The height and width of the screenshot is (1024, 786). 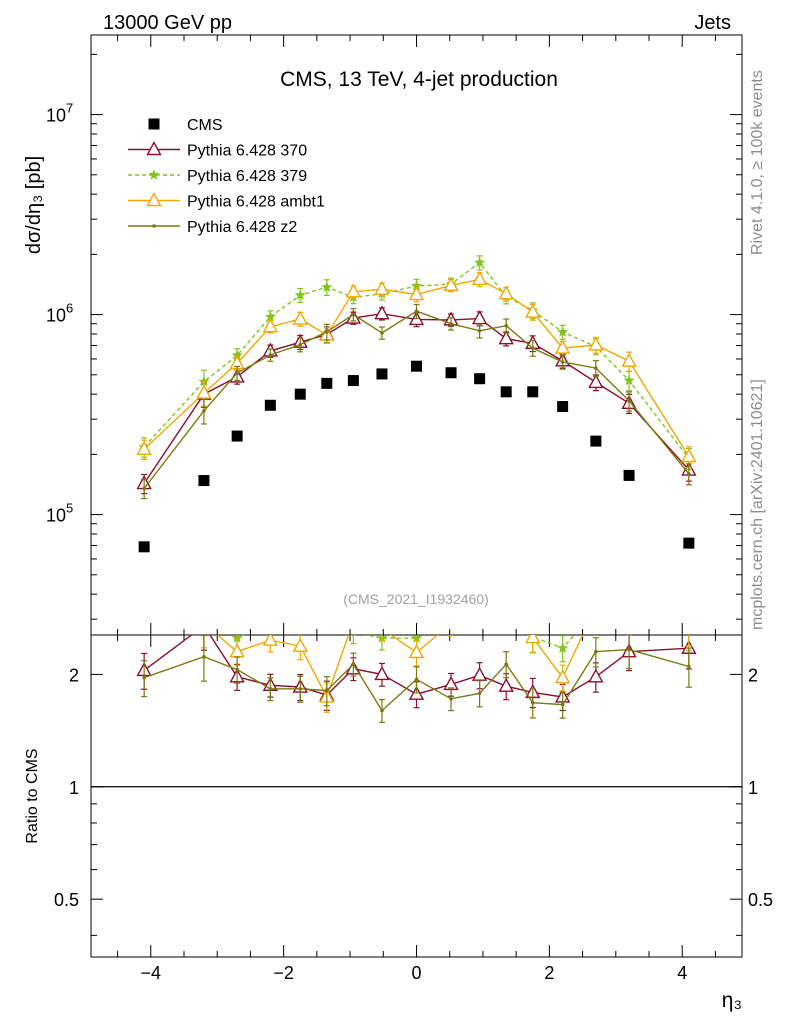 I want to click on side-label-bottom: mcplots.cern.ch [arXiv:2401.10621], so click(x=757, y=504).